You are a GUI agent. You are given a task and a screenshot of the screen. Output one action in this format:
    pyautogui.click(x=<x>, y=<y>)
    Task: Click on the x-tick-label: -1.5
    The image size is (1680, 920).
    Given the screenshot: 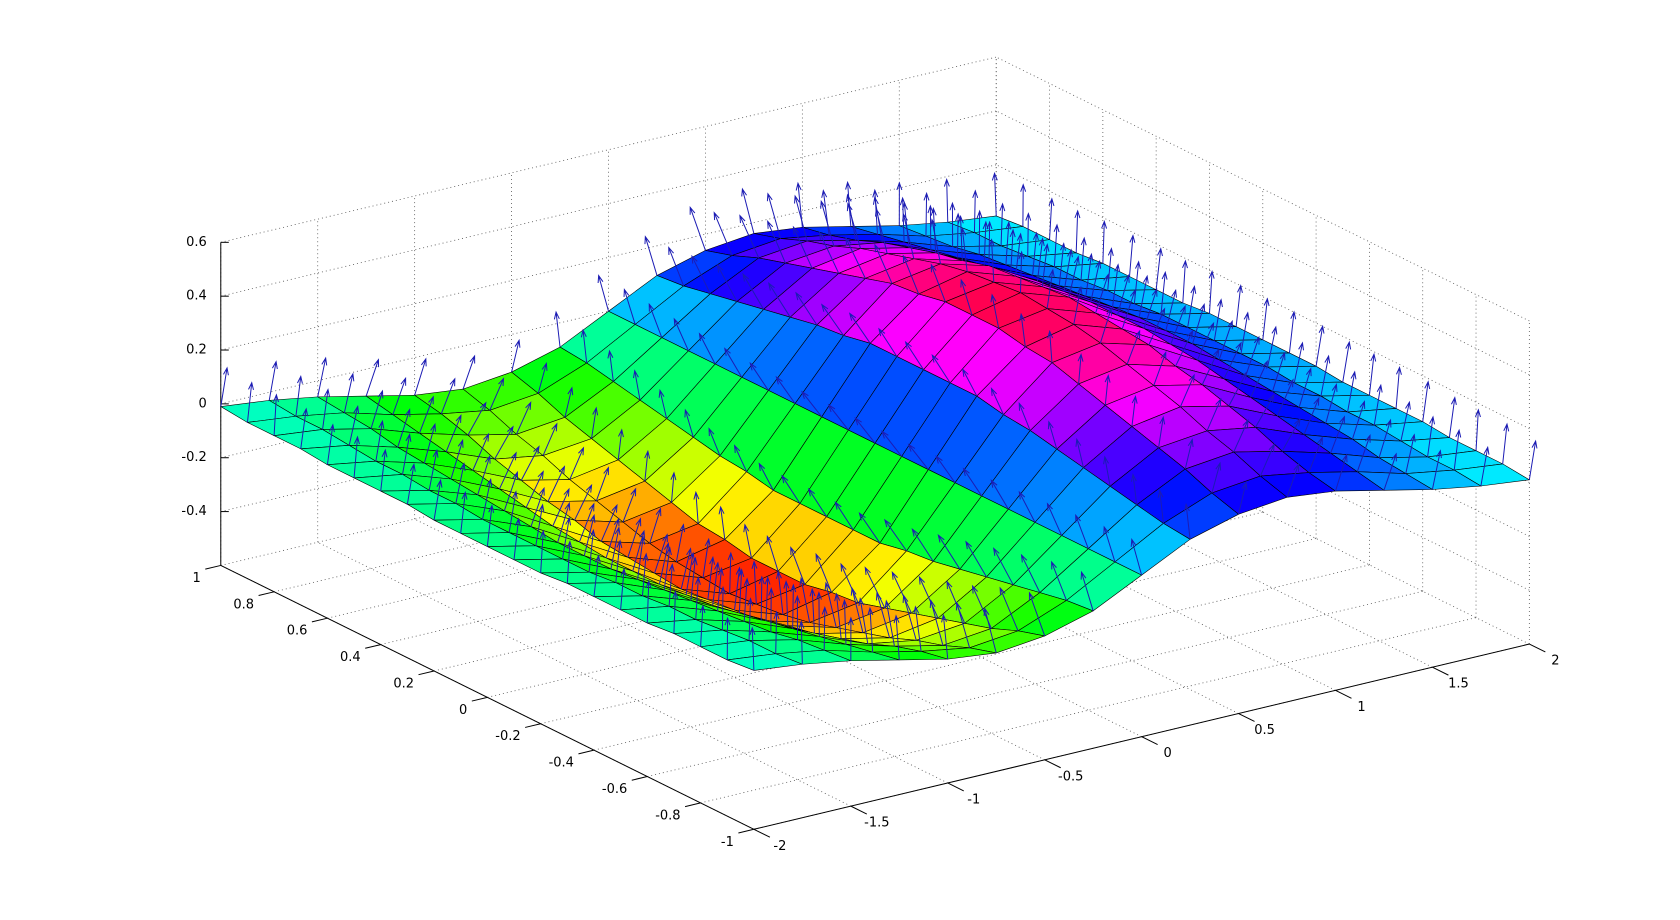 What is the action you would take?
    pyautogui.click(x=876, y=823)
    